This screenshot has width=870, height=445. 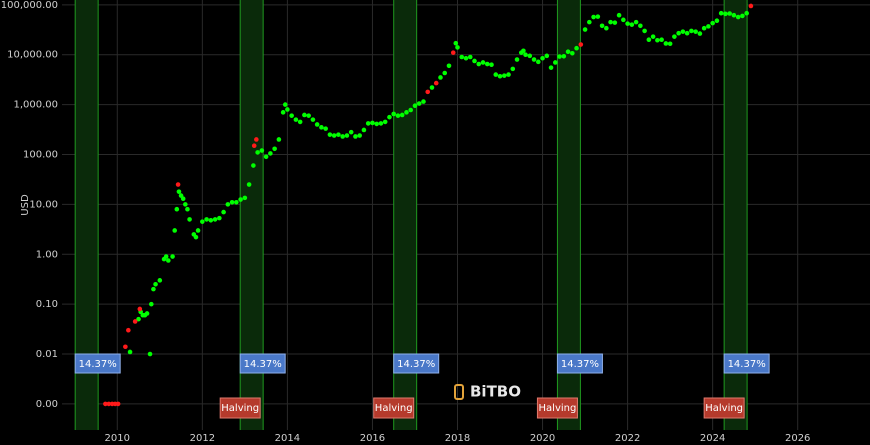 What do you see at coordinates (35, 105) in the screenshot?
I see `y-tick-label: 1,000.00` at bounding box center [35, 105].